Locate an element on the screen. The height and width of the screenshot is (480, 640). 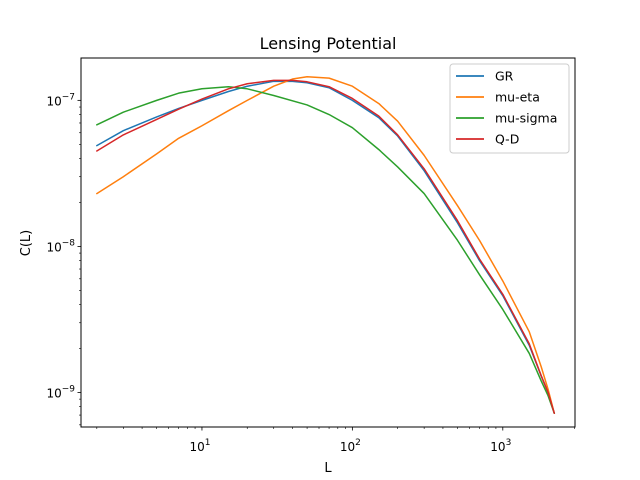
legend-entry-label: GR is located at coordinates (504, 76).